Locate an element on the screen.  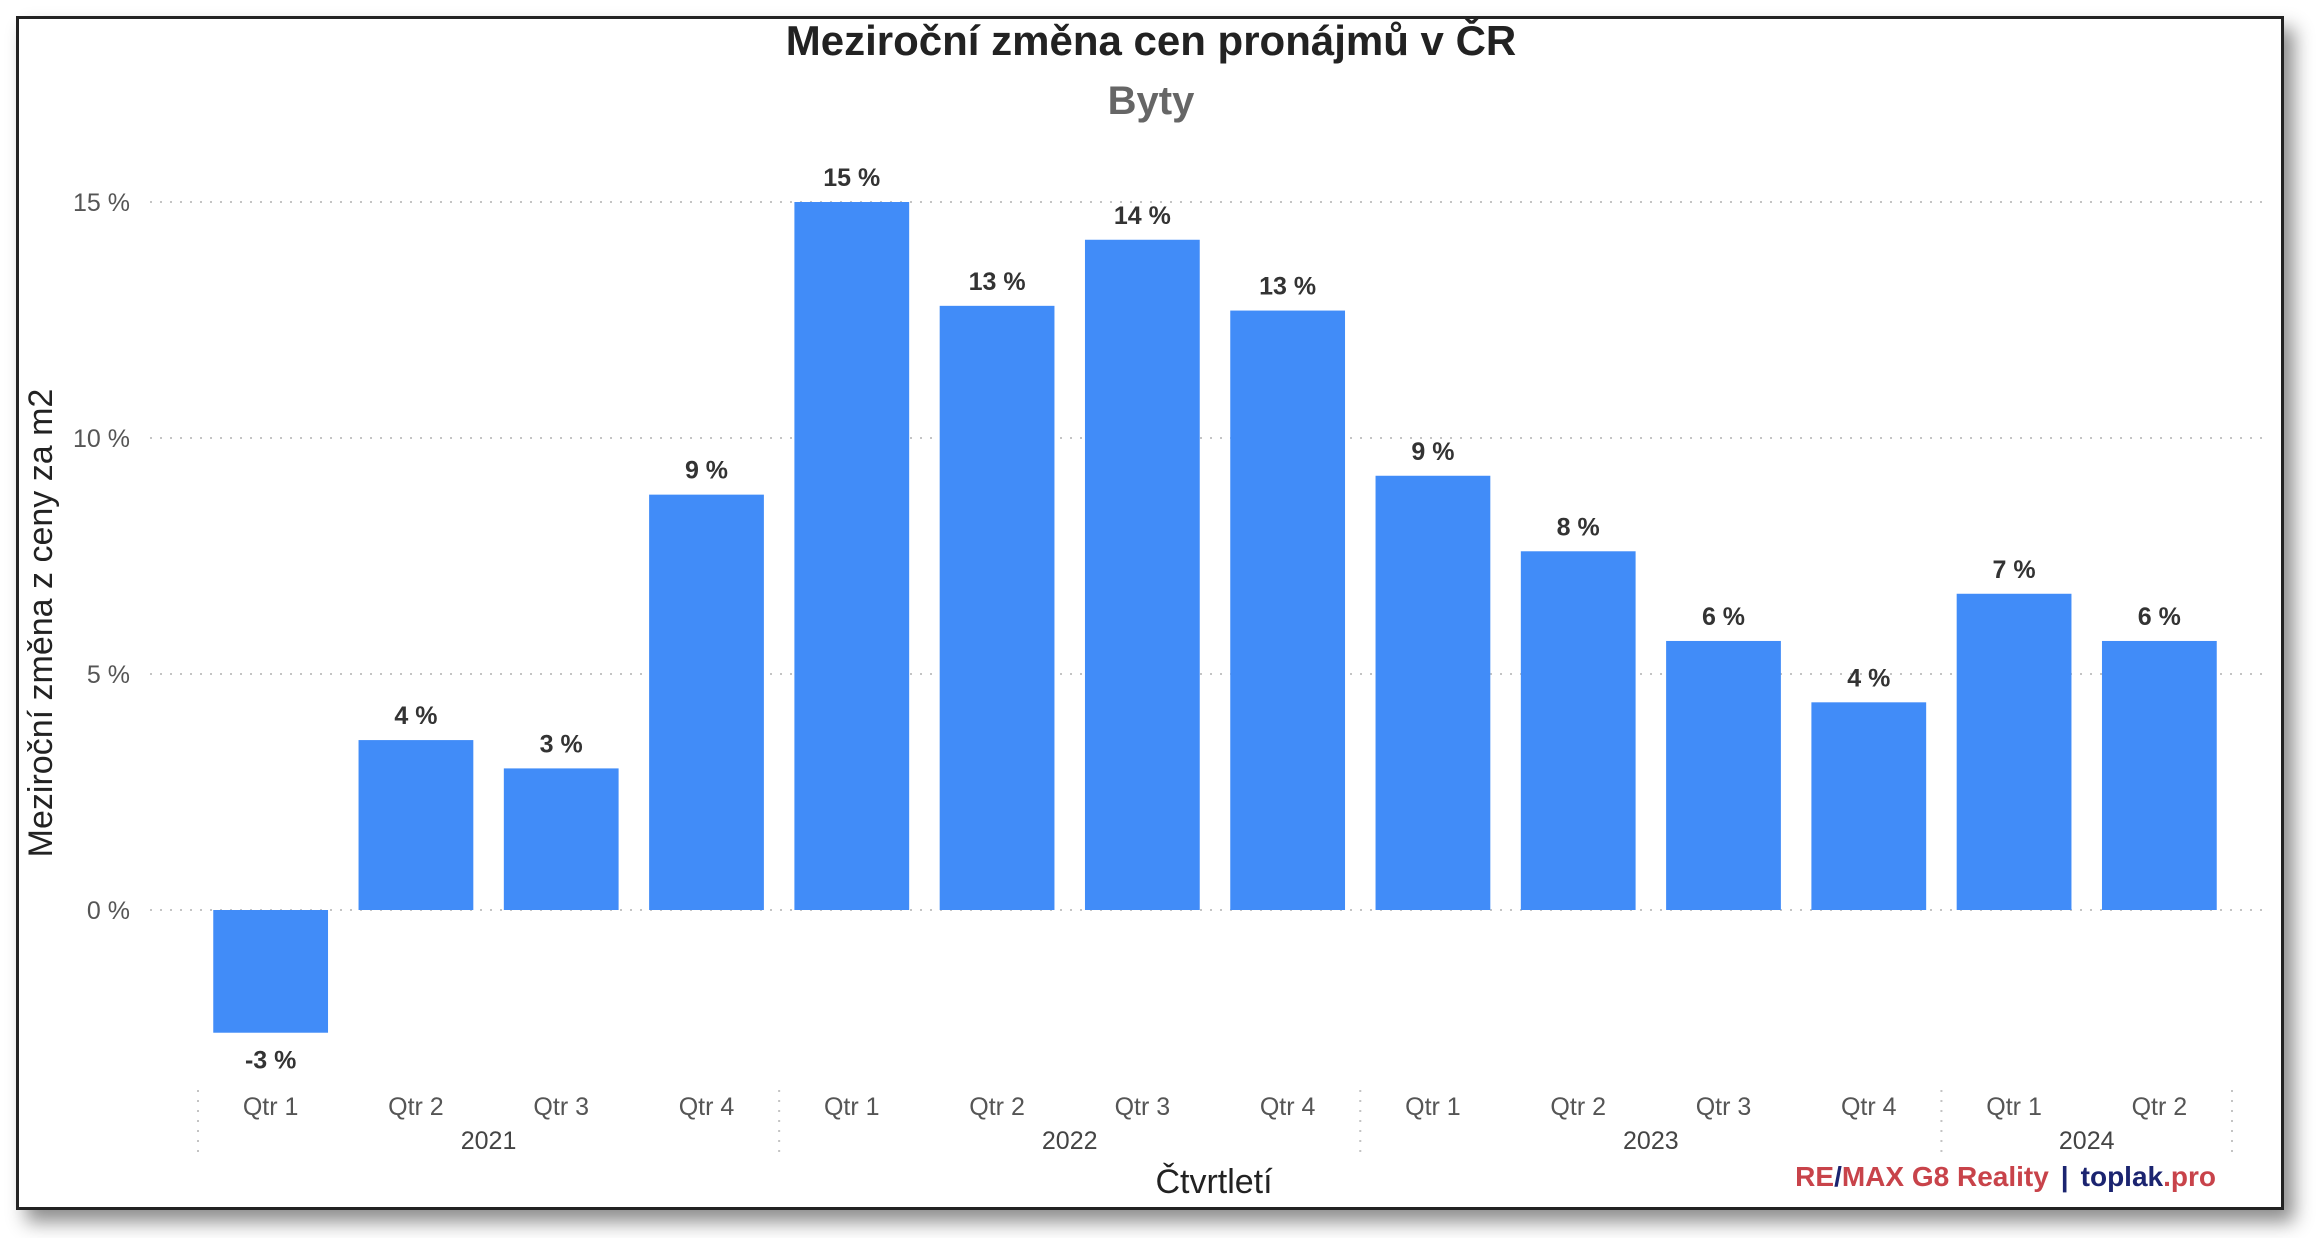
year-label: 2022 is located at coordinates (1070, 1141).